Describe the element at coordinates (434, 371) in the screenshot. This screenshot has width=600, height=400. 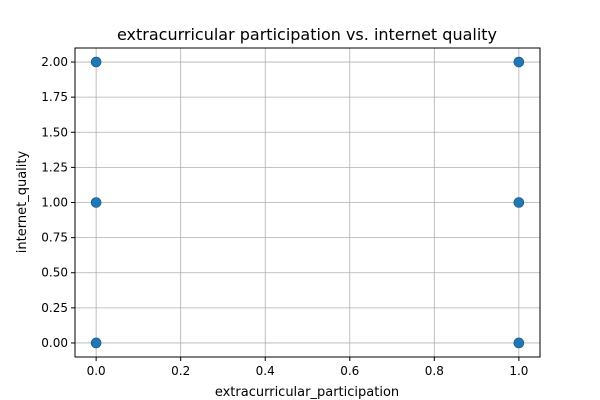
I see `x-tick-label: 0.8` at that location.